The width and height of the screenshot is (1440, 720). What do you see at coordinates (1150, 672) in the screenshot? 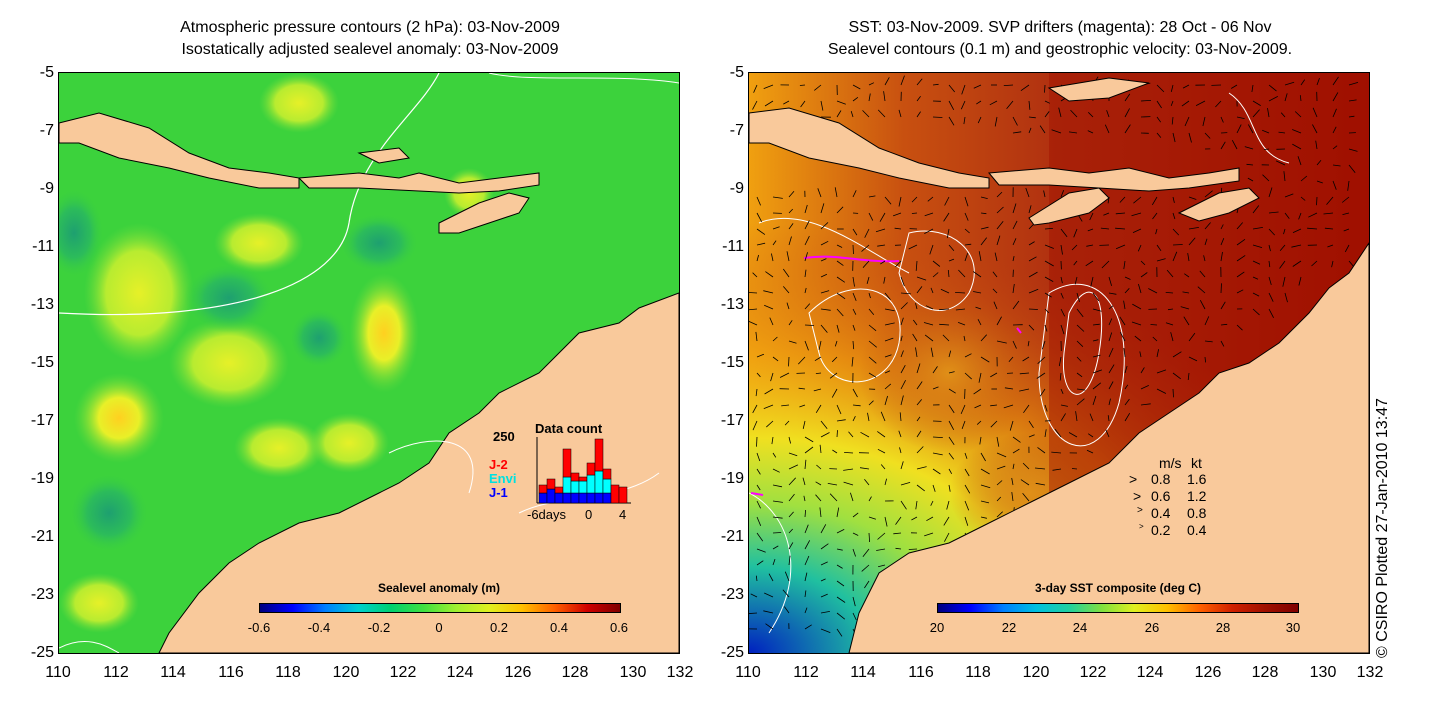
I see `x-tick-label: 124` at bounding box center [1150, 672].